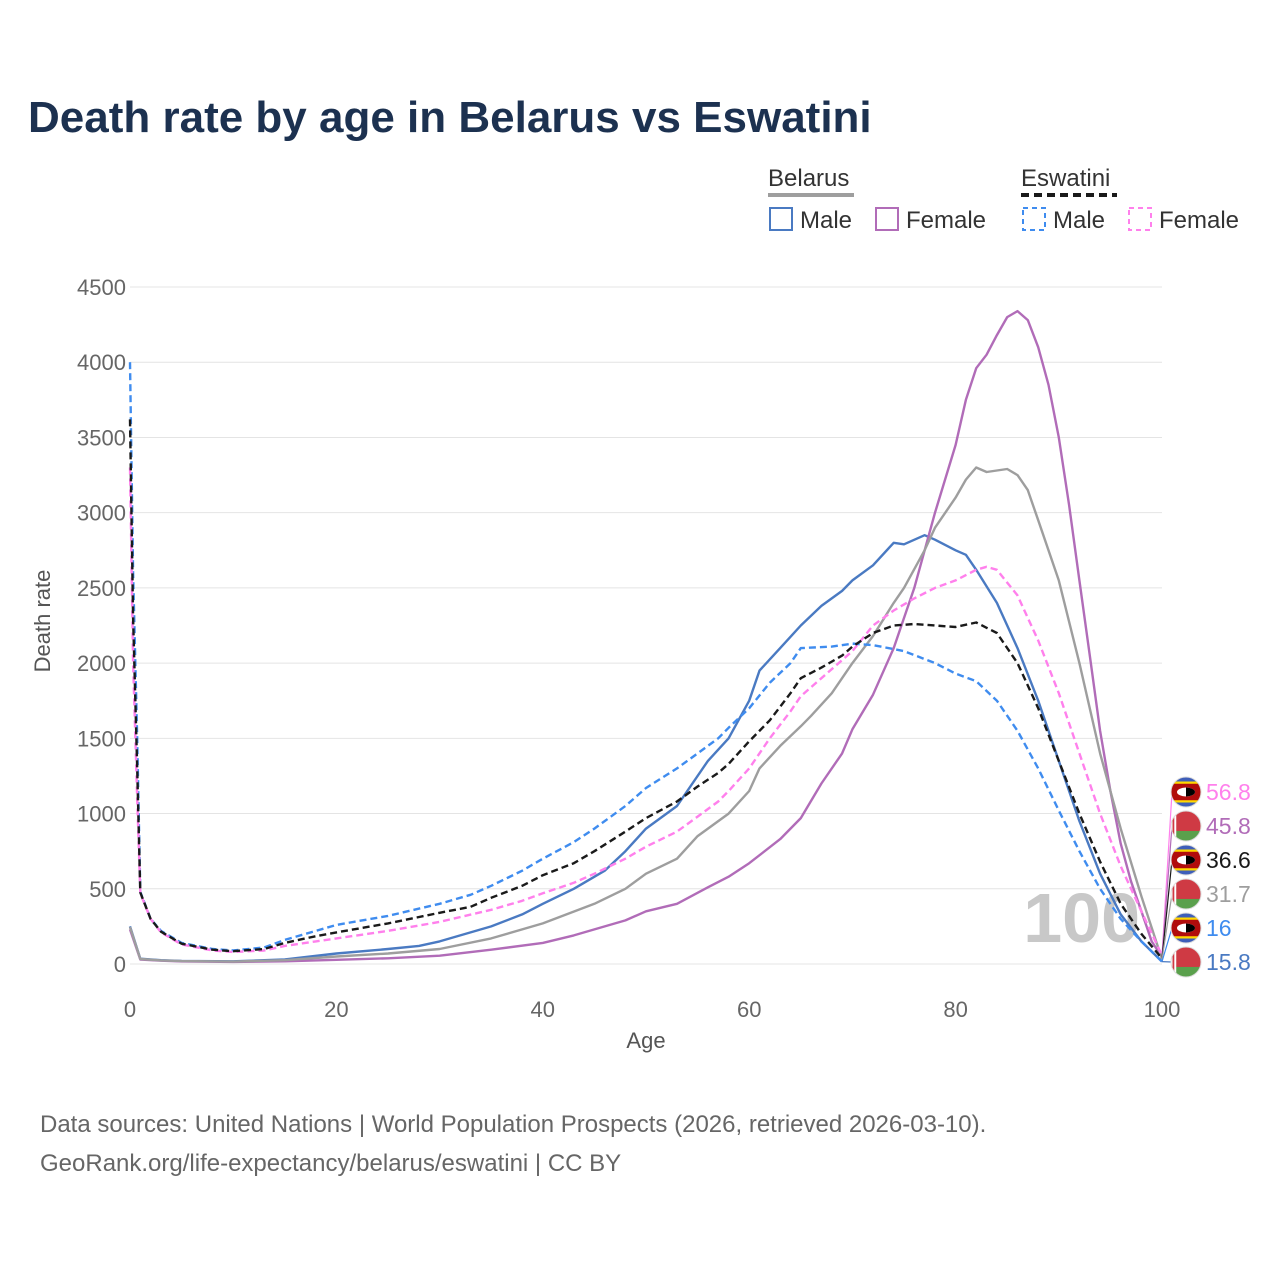  Describe the element at coordinates (130, 1009) in the screenshot. I see `x-tick-label: 0` at that location.